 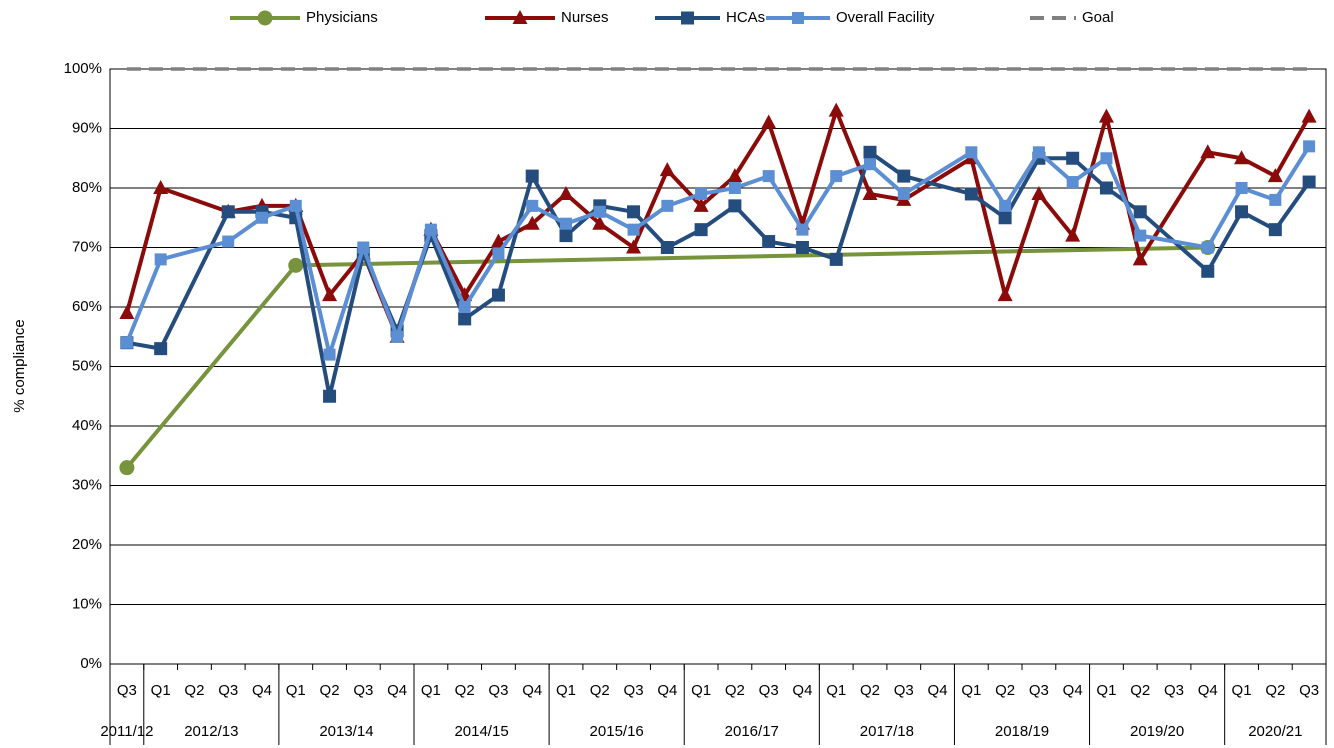 What do you see at coordinates (1022, 731) in the screenshot?
I see `x-group-label: 2018/19` at bounding box center [1022, 731].